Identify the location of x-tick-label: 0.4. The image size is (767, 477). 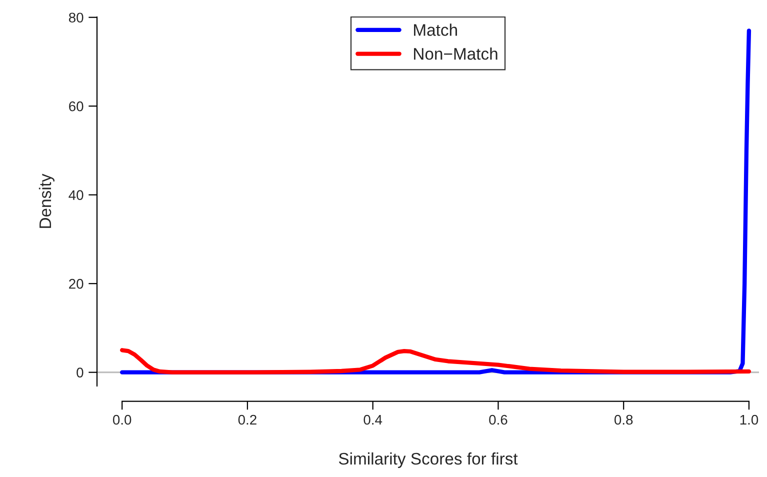
(373, 419).